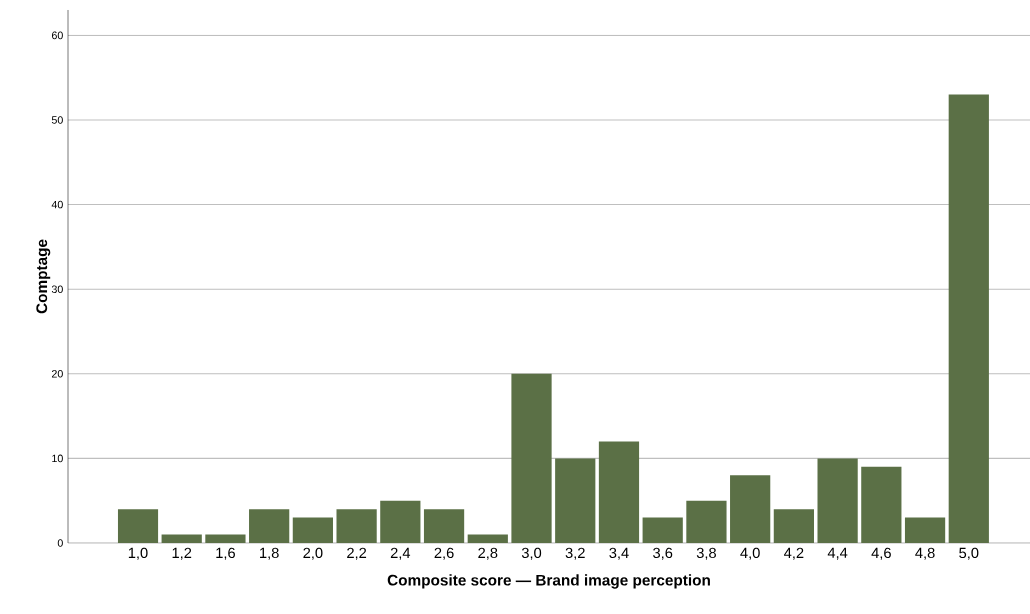 The height and width of the screenshot is (614, 1030). What do you see at coordinates (182, 553) in the screenshot?
I see `x-tick-label: 1,2` at bounding box center [182, 553].